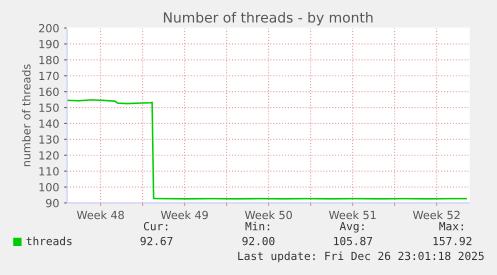 The height and width of the screenshot is (275, 497). Describe the element at coordinates (49, 28) in the screenshot. I see `y-tick-label: 200` at that location.